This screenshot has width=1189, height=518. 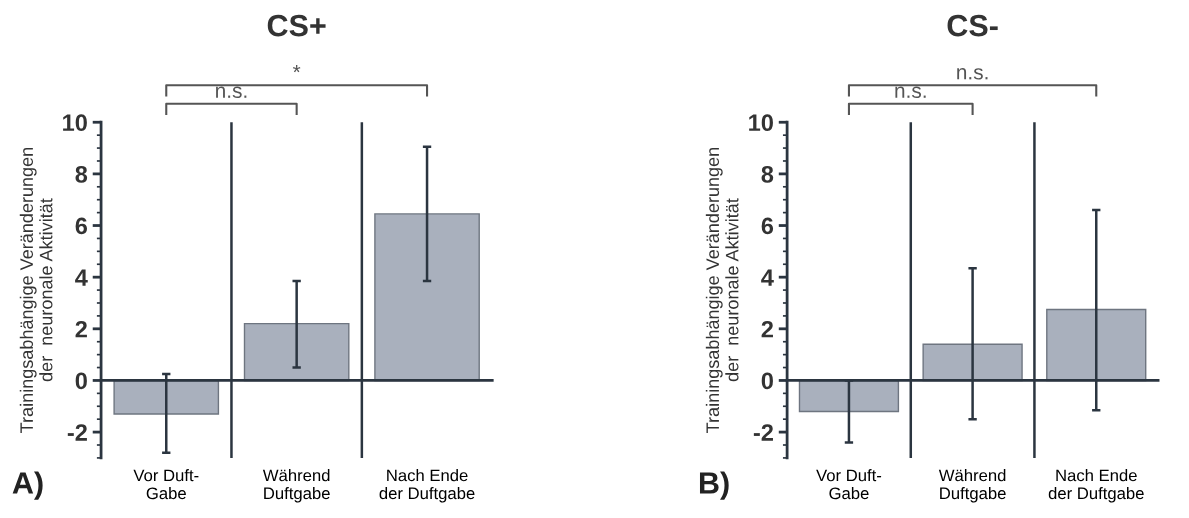 I want to click on chart-title: CS+, so click(x=296, y=25).